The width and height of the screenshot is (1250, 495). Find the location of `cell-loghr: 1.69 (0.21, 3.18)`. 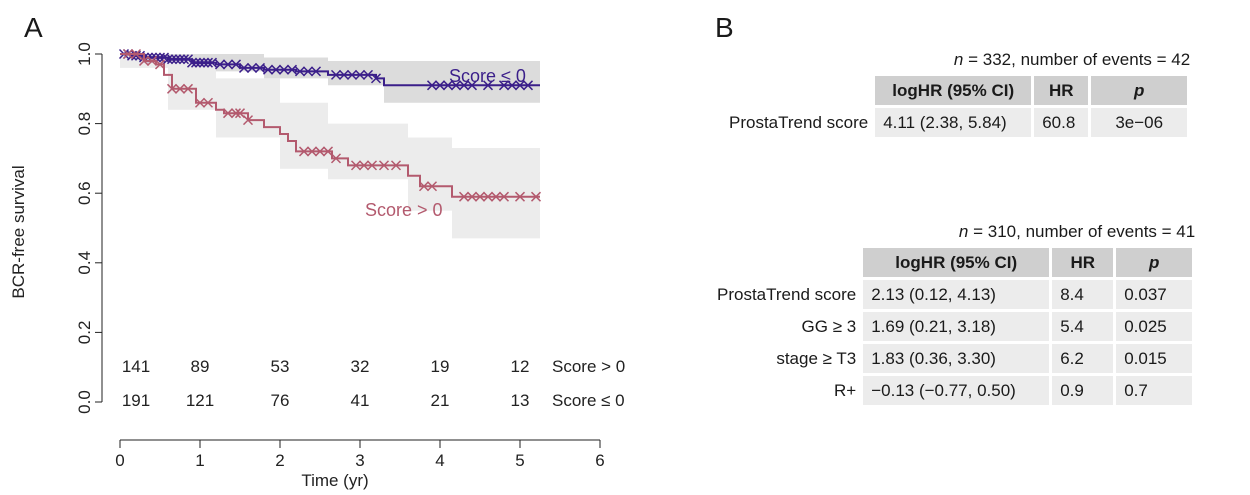

cell-loghr: 1.69 (0.21, 3.18) is located at coordinates (956, 326).